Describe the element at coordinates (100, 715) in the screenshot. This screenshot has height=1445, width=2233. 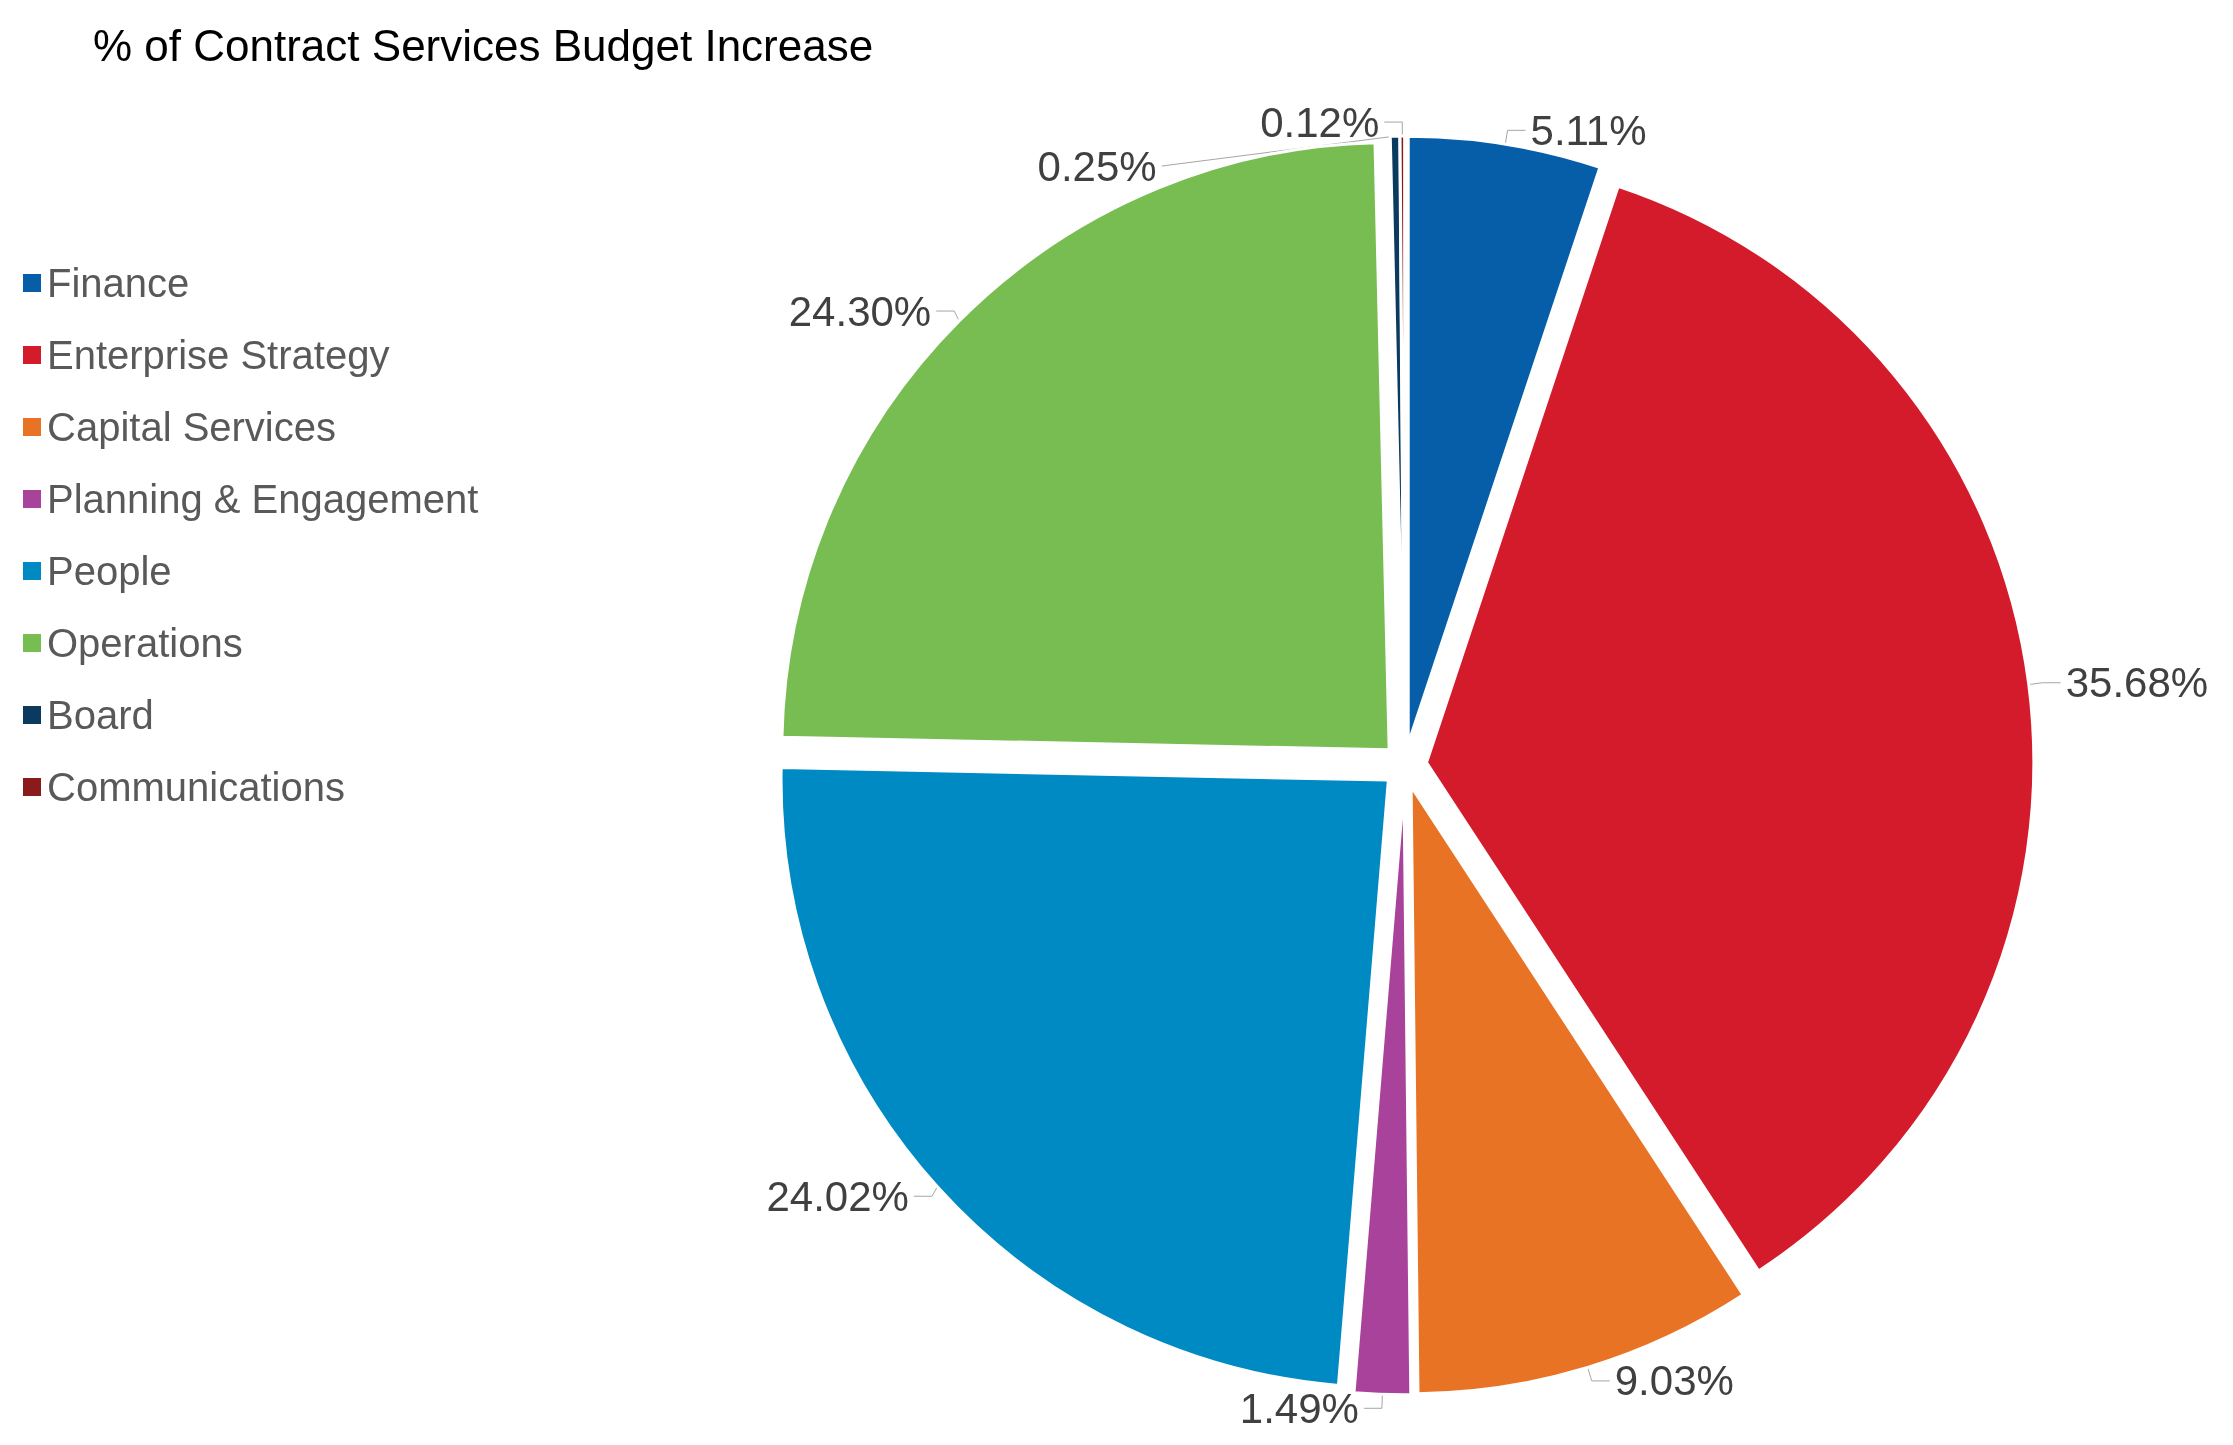
I see `legend-label: Board` at that location.